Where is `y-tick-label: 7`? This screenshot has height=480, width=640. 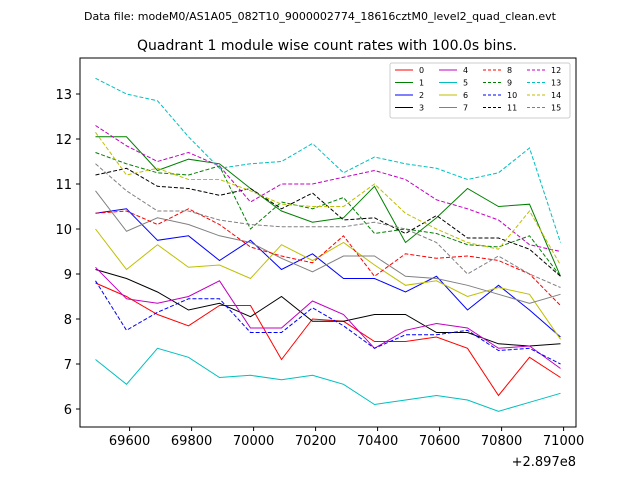
y-tick-label: 7 is located at coordinates (68, 365).